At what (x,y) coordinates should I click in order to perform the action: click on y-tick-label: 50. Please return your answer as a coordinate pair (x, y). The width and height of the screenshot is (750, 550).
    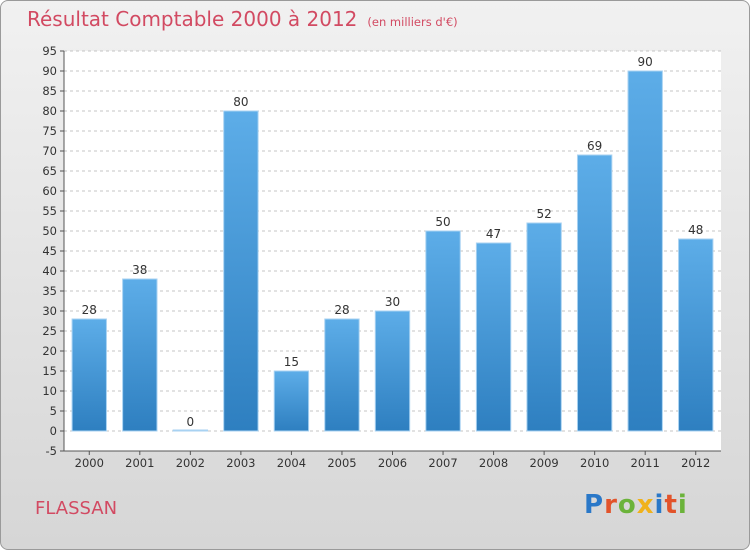
    Looking at the image, I should click on (49, 231).